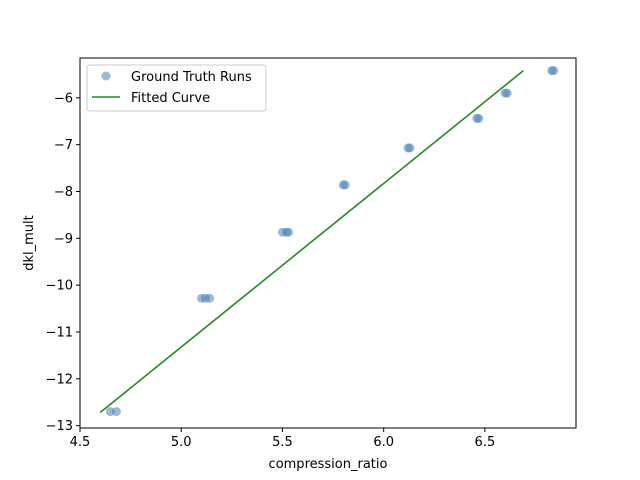 Image resolution: width=640 pixels, height=480 pixels. What do you see at coordinates (29, 243) in the screenshot?
I see `y-axis-label: dkl_mult` at bounding box center [29, 243].